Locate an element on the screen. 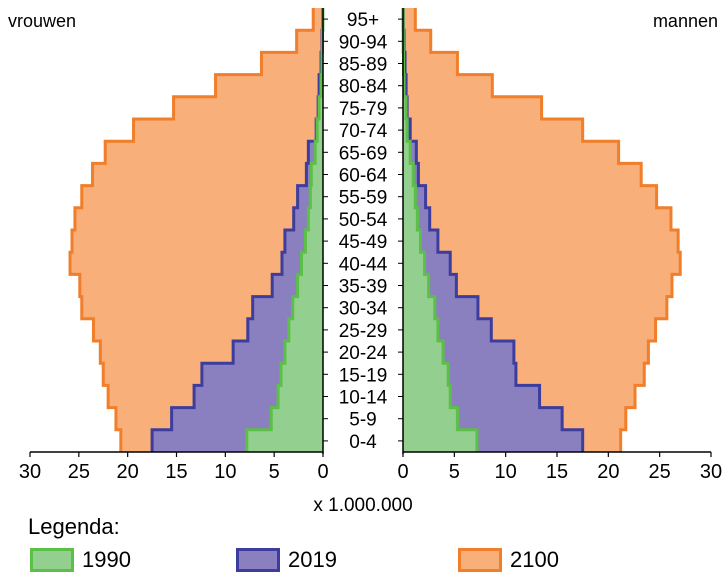 This screenshot has height=578, width=727. legend-label-1990: 1990 is located at coordinates (106, 559).